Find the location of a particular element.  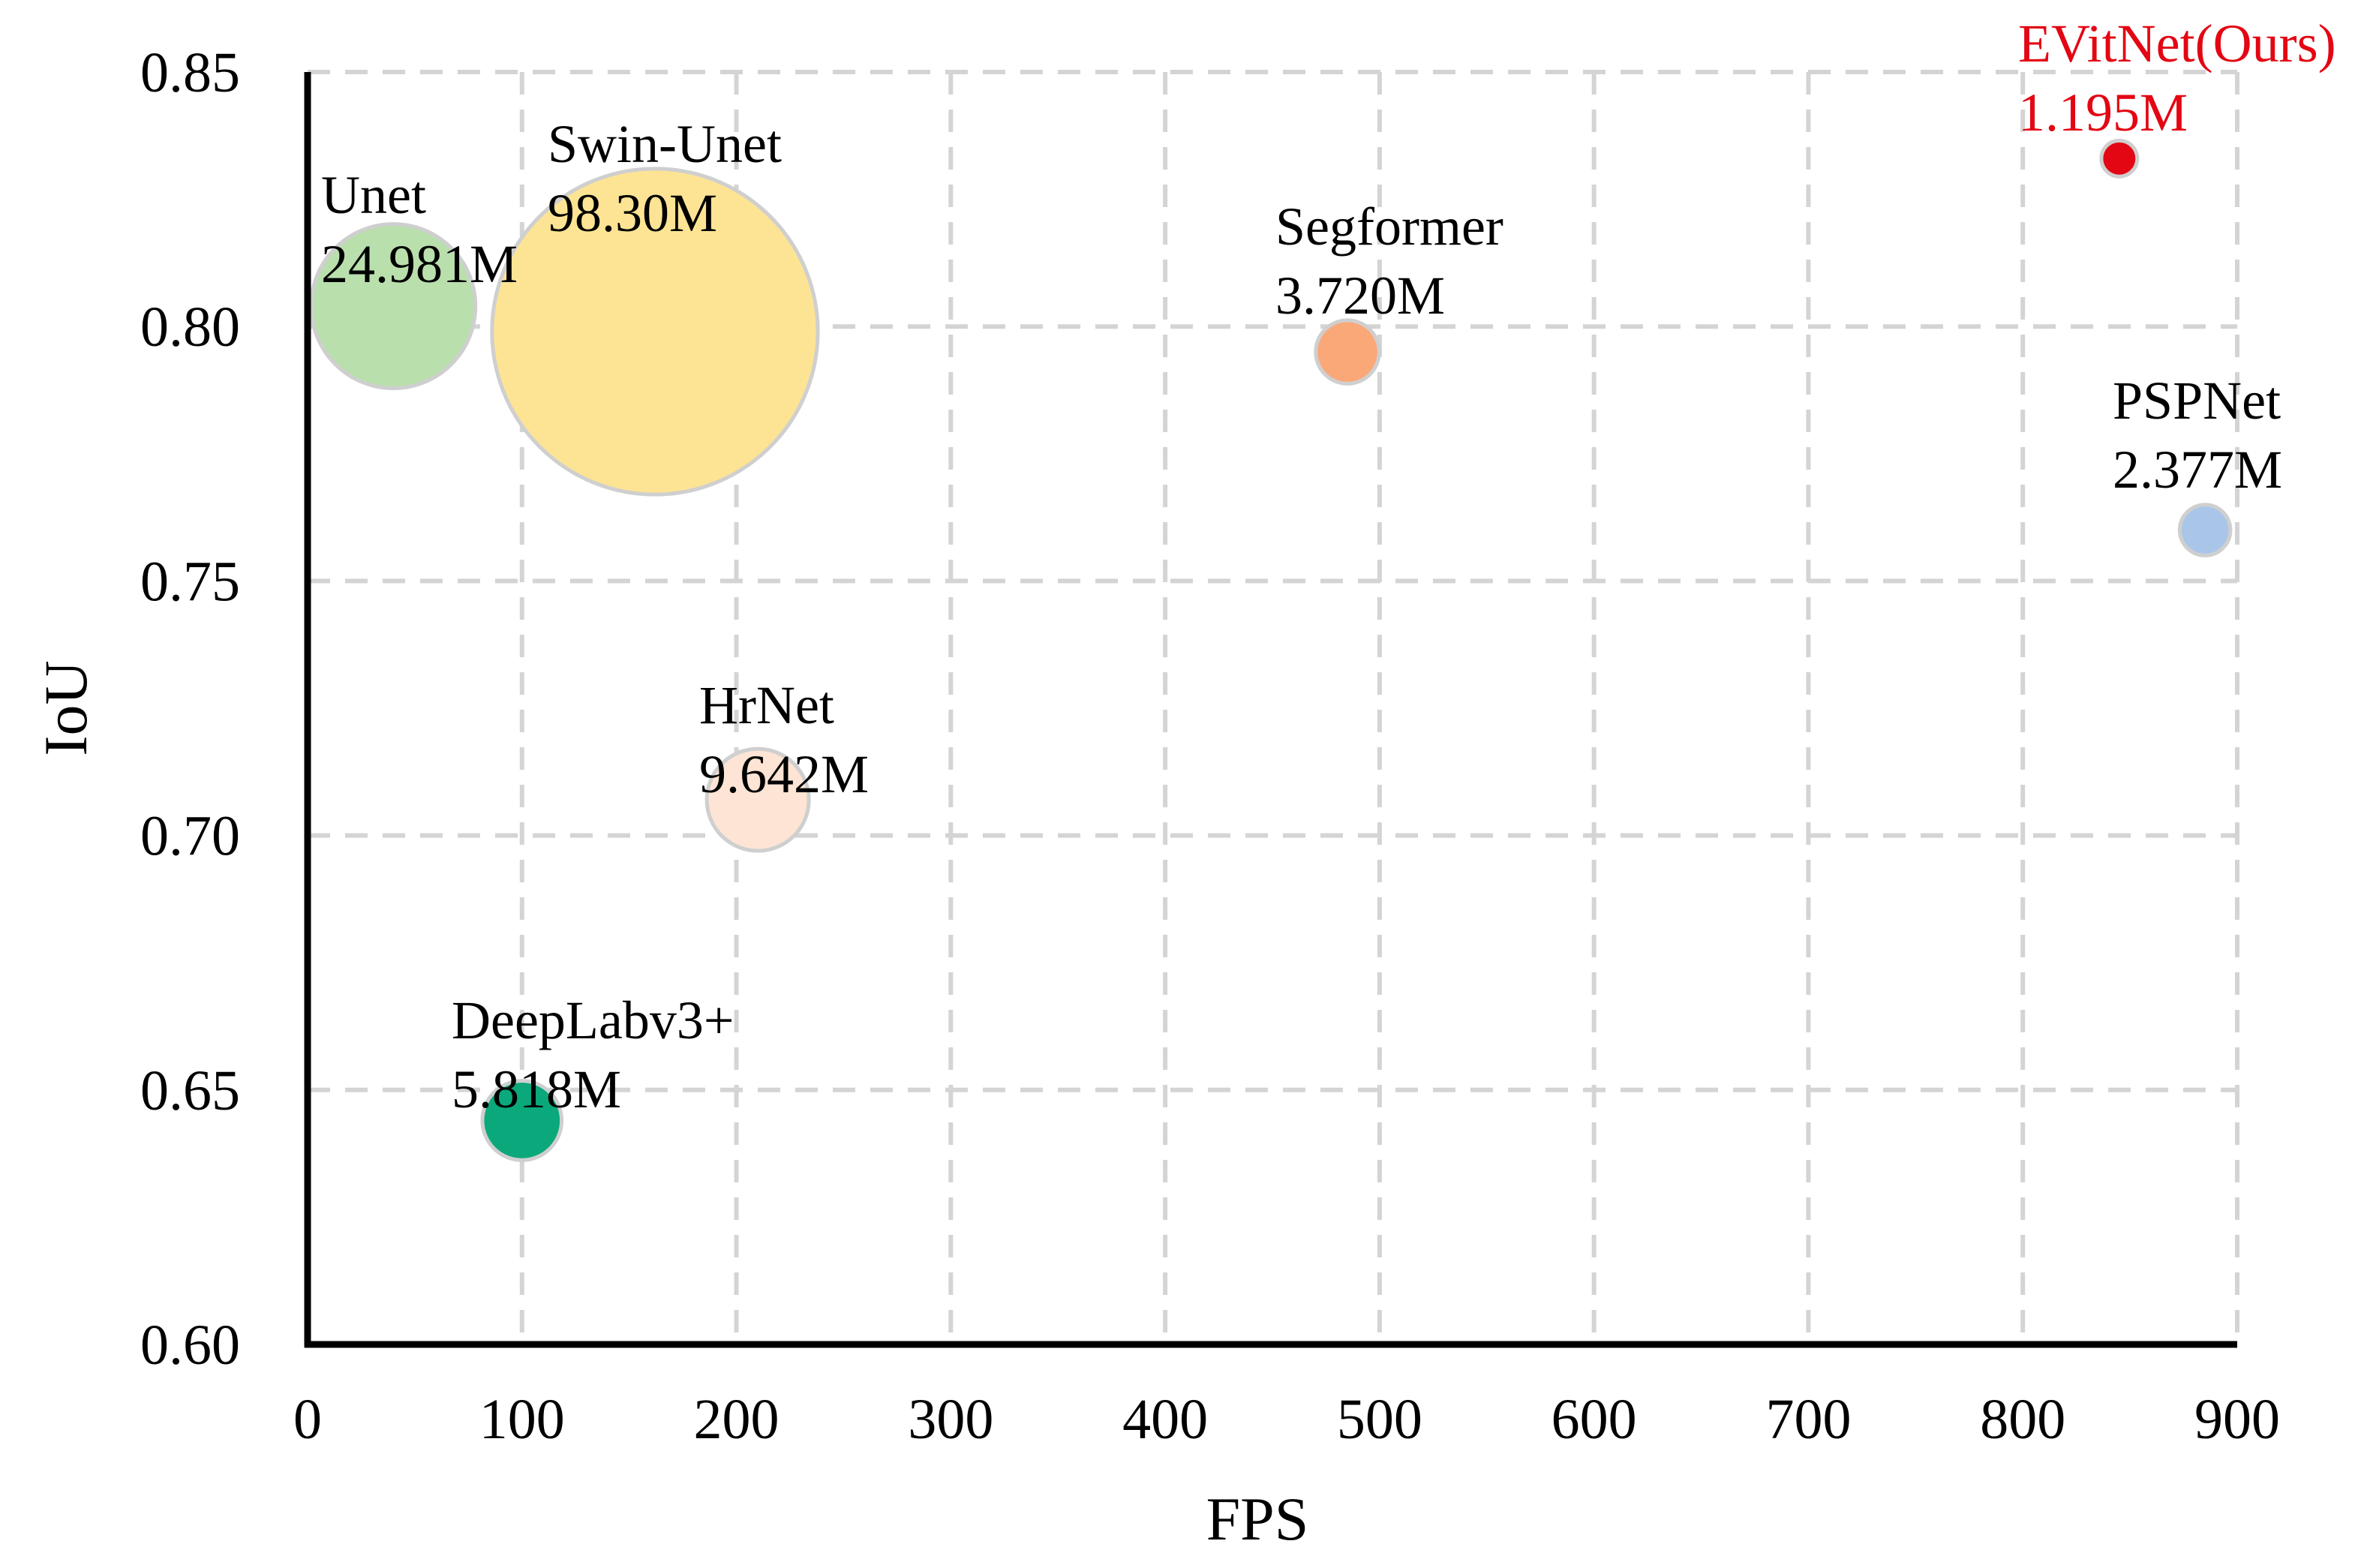

bubble-name-label: EVitNet(Ours) is located at coordinates (2177, 44).